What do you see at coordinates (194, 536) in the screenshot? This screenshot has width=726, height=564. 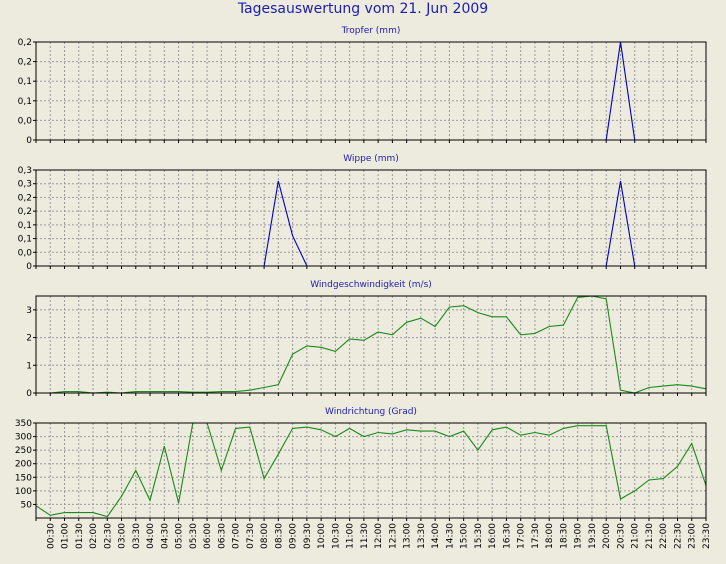 I see `x-tick-label: 05:30` at bounding box center [194, 536].